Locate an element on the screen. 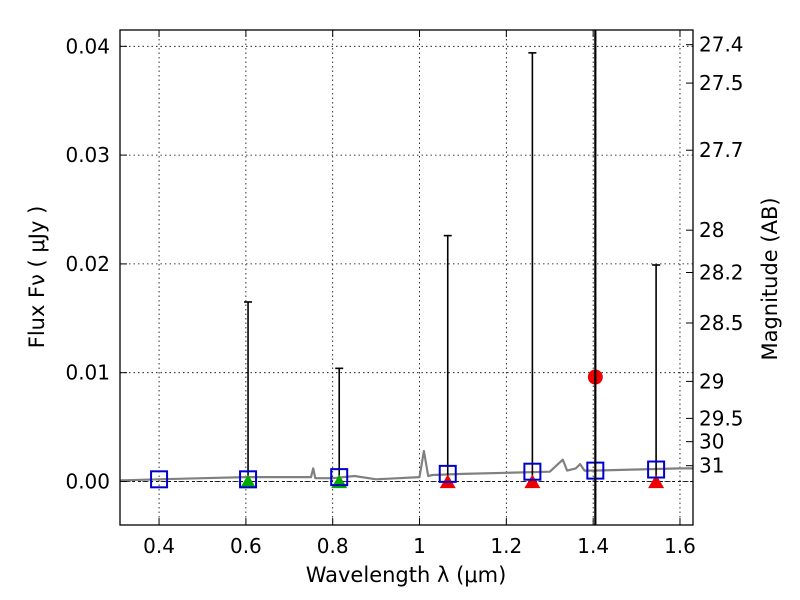 This screenshot has width=800, height=600. right-axis-tick-label: 27.5 is located at coordinates (721, 83).